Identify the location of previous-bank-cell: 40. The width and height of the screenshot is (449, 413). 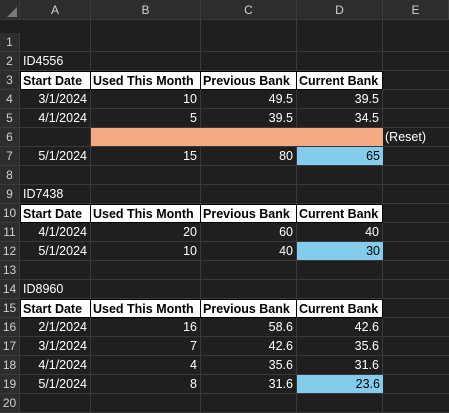
(286, 251).